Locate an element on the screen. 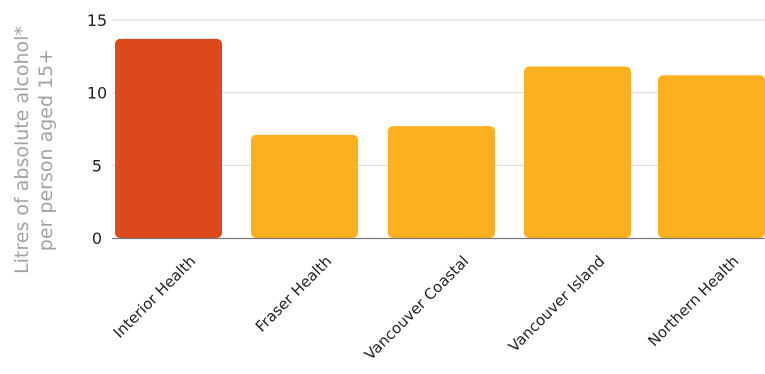 The width and height of the screenshot is (765, 374). bar-fraser-health is located at coordinates (304, 186).